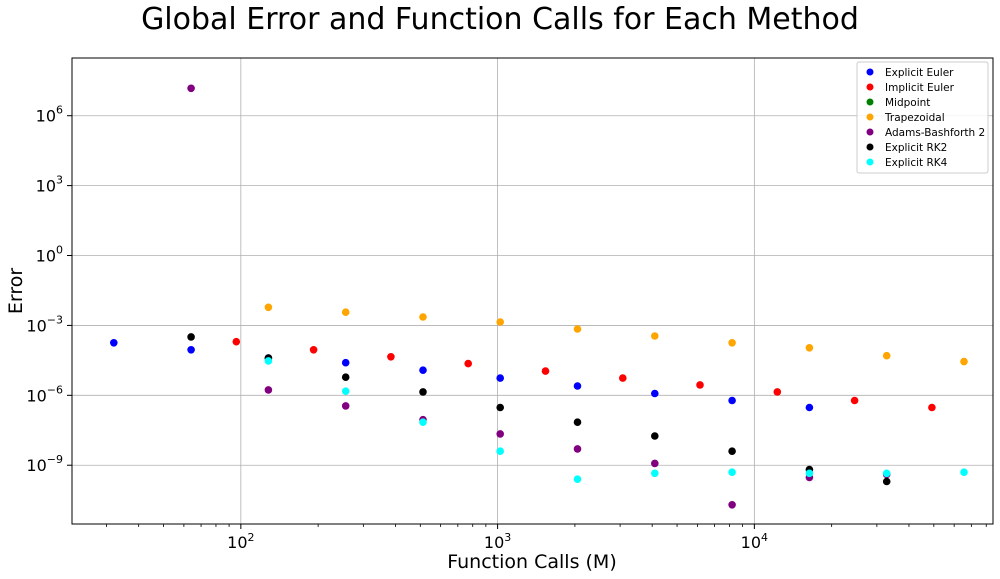 The width and height of the screenshot is (1000, 579). Describe the element at coordinates (531, 562) in the screenshot. I see `x-axis-label: Function Calls (M)` at that location.